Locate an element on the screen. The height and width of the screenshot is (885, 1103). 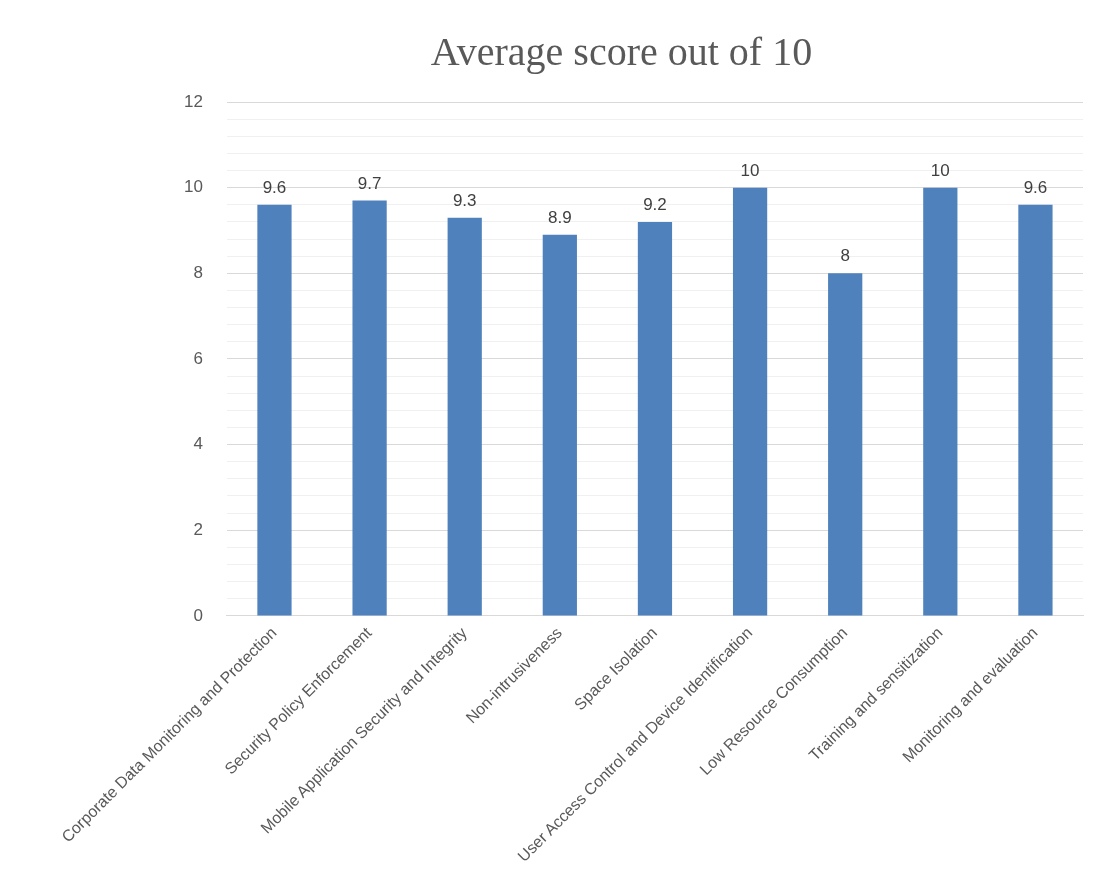
chart-title: Average score out of 10 is located at coordinates (621, 51).